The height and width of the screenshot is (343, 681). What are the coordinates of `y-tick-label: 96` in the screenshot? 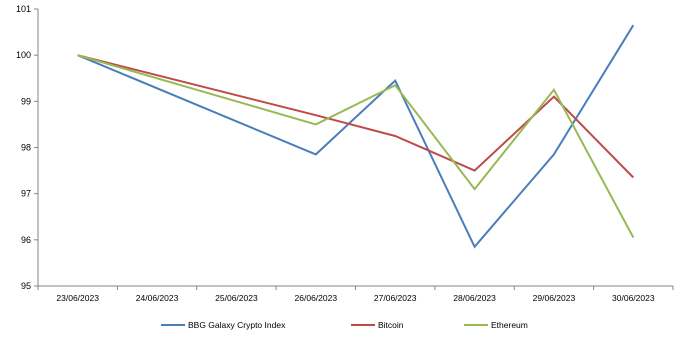 It's located at (26, 240).